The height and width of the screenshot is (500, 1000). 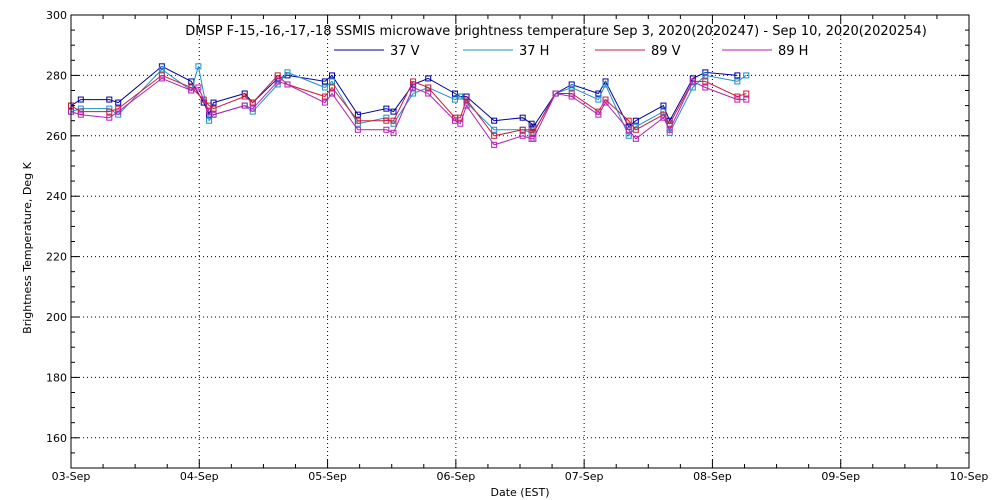 What do you see at coordinates (584, 476) in the screenshot?
I see `x-tick-label: 07-Sep` at bounding box center [584, 476].